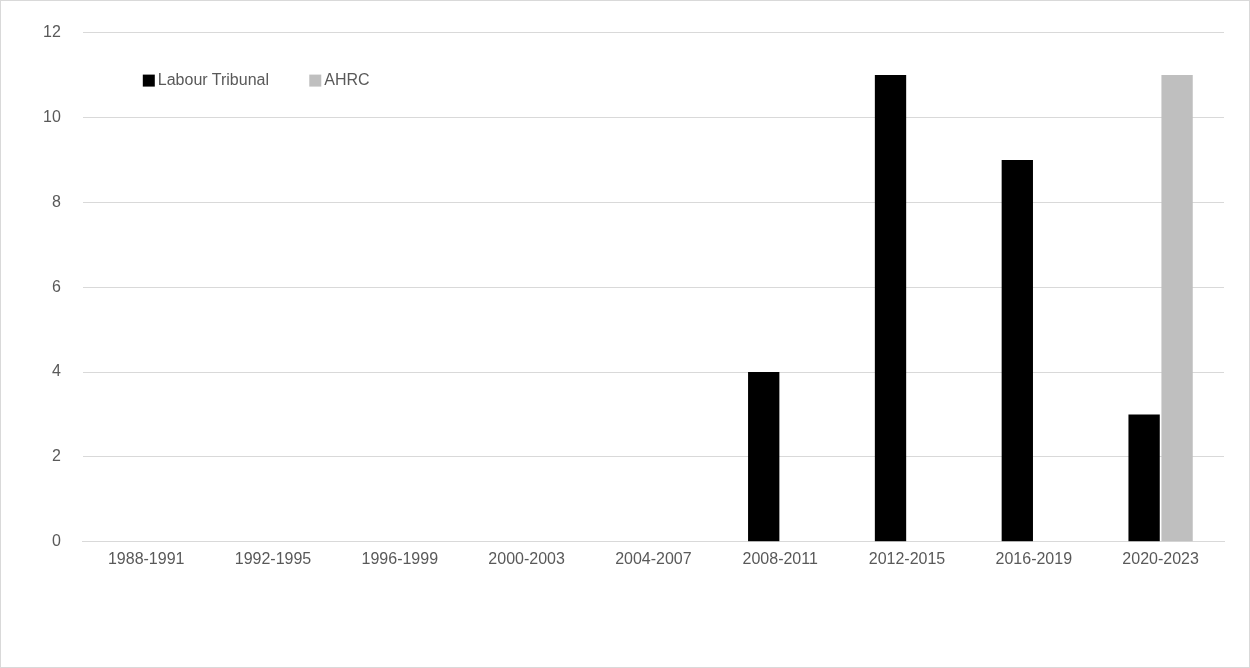 The image size is (1250, 668). What do you see at coordinates (1160, 558) in the screenshot?
I see `x-tick-label: 2020-2023` at bounding box center [1160, 558].